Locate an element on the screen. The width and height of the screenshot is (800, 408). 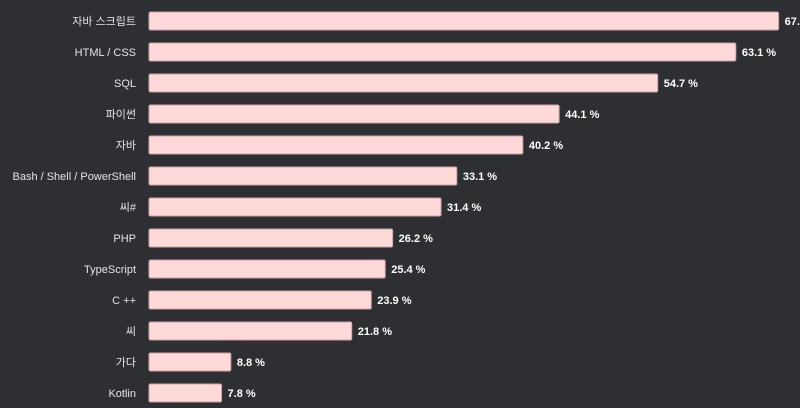
category-label-가다: 가다 is located at coordinates (126, 362).